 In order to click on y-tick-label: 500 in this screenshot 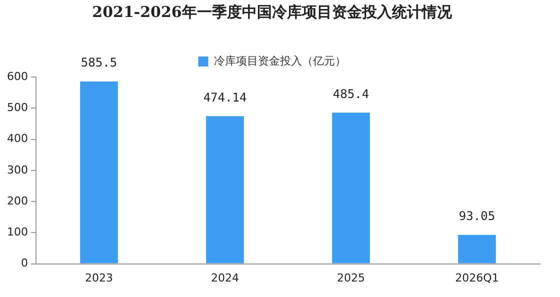, I will do `click(17, 107)`.